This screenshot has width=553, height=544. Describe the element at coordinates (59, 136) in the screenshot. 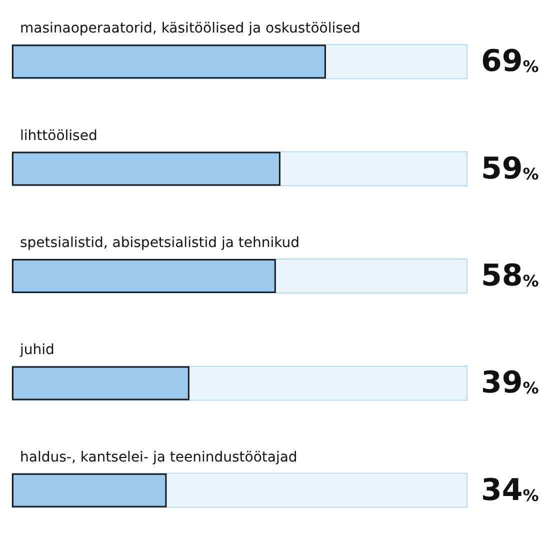

I see `y-tick-label: lihttöölised` at that location.